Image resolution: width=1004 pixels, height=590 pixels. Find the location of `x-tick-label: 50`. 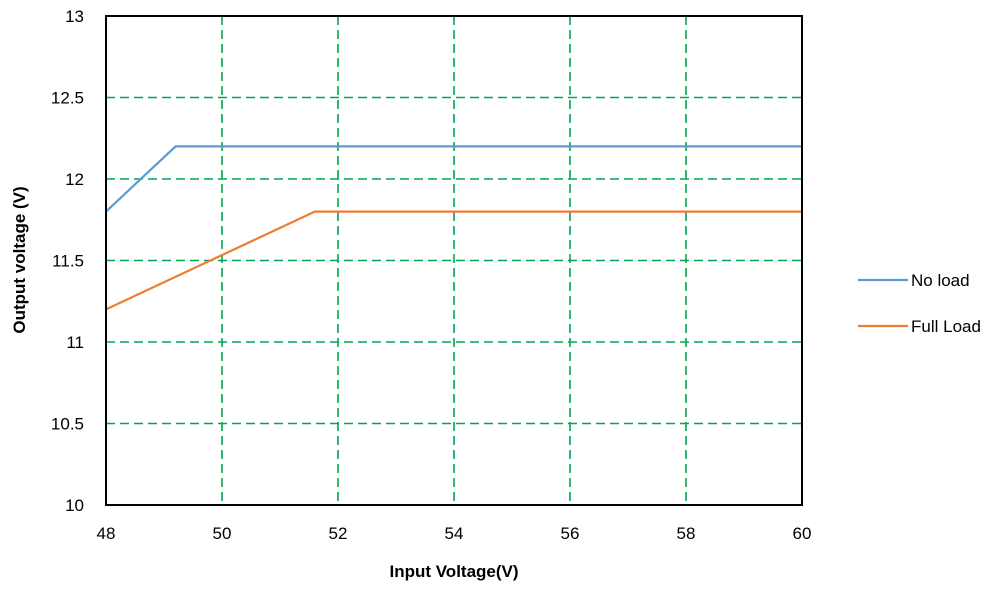

x-tick-label: 50 is located at coordinates (222, 533).